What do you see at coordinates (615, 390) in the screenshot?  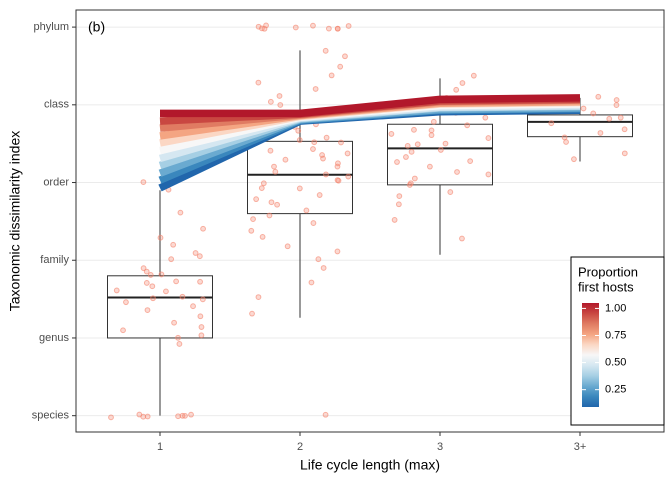 I see `colorbar-label: 0.25` at bounding box center [615, 390].